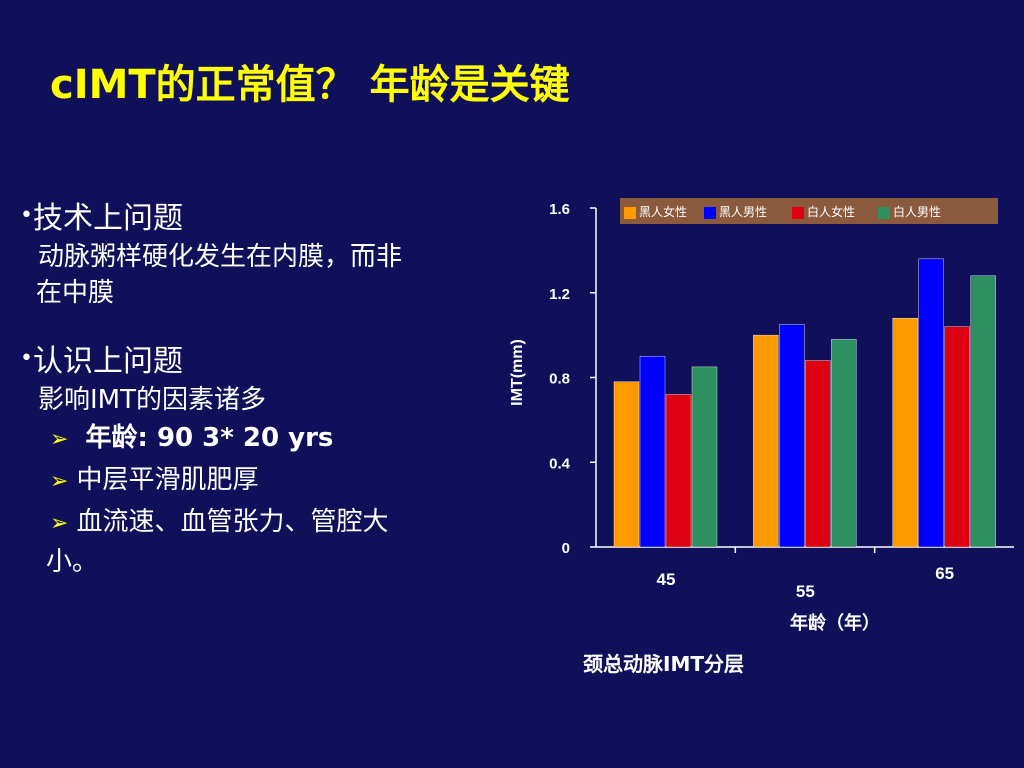 The image size is (1024, 768). I want to click on section2-subtitle: 影响IMT的因素诸多, so click(152, 400).